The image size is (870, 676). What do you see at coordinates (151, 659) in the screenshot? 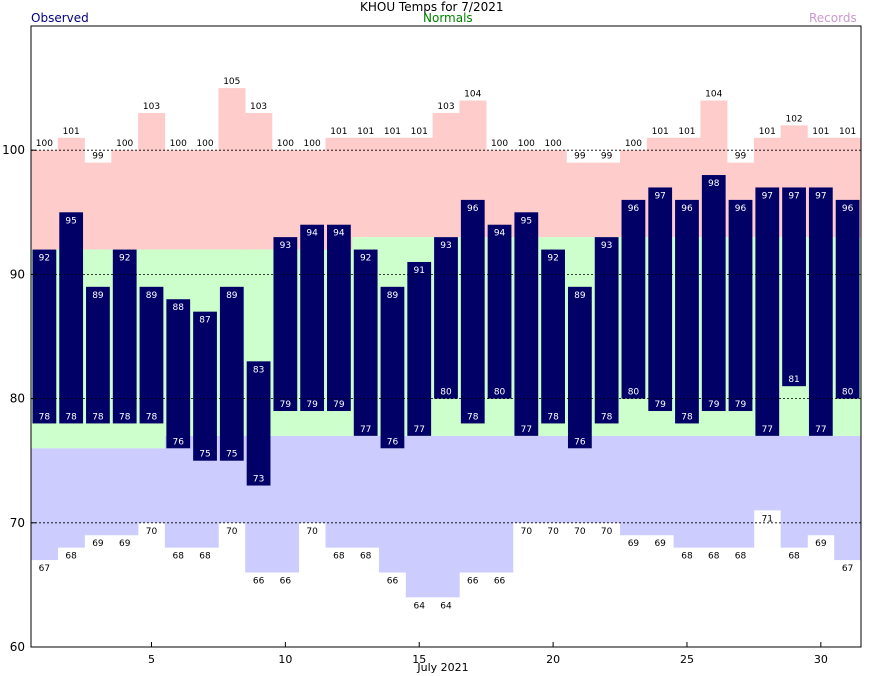
I see `x-tick-label: 5` at bounding box center [151, 659].